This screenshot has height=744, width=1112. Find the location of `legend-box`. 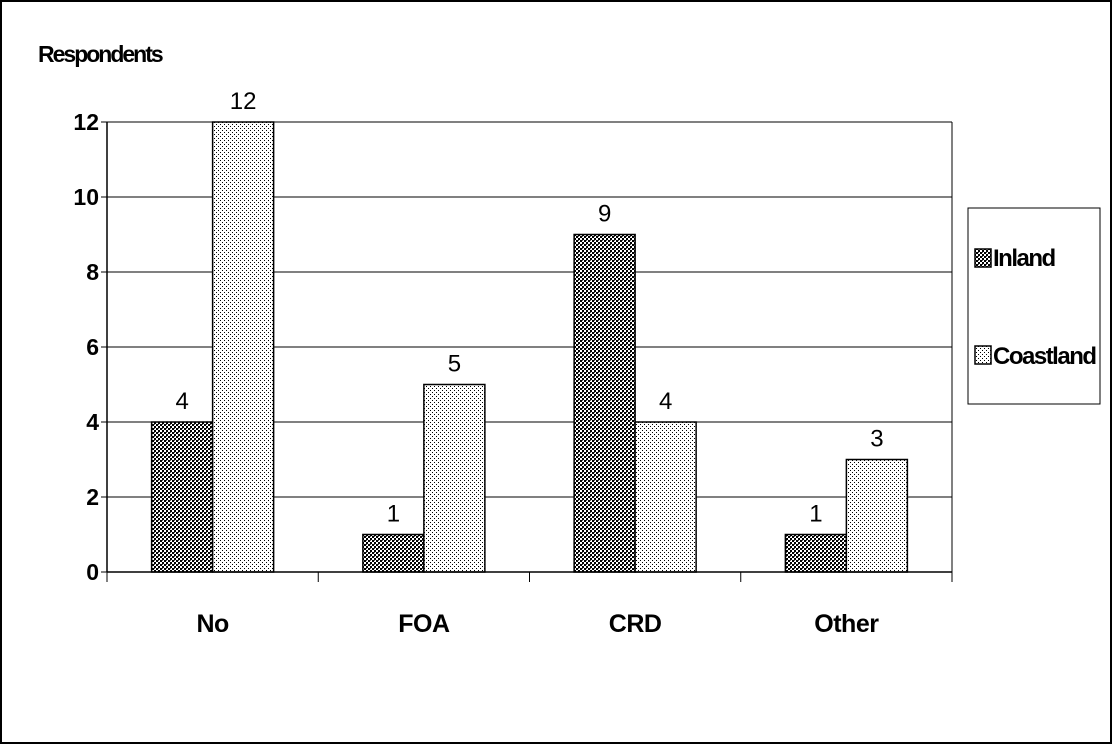

legend-box is located at coordinates (1034, 306).